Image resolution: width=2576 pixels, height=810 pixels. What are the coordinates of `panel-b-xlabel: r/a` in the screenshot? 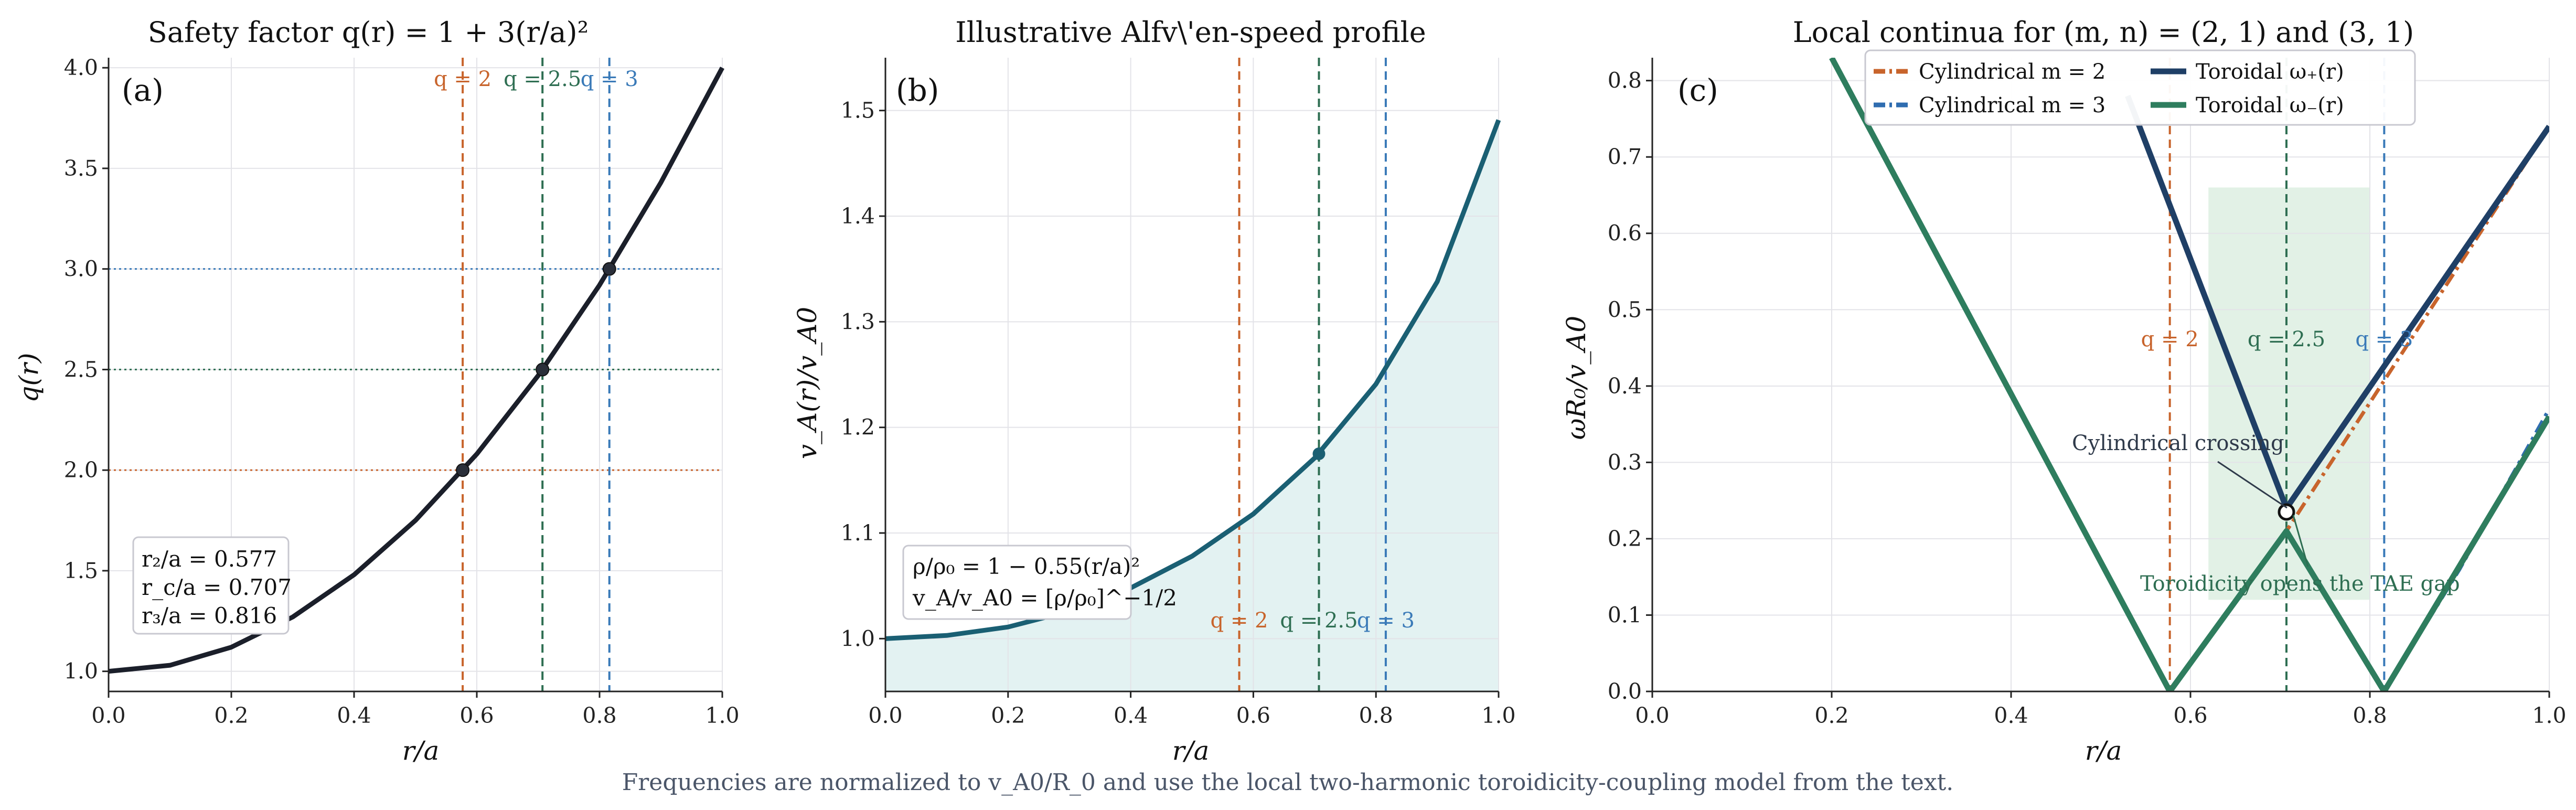 It's located at (1191, 751).